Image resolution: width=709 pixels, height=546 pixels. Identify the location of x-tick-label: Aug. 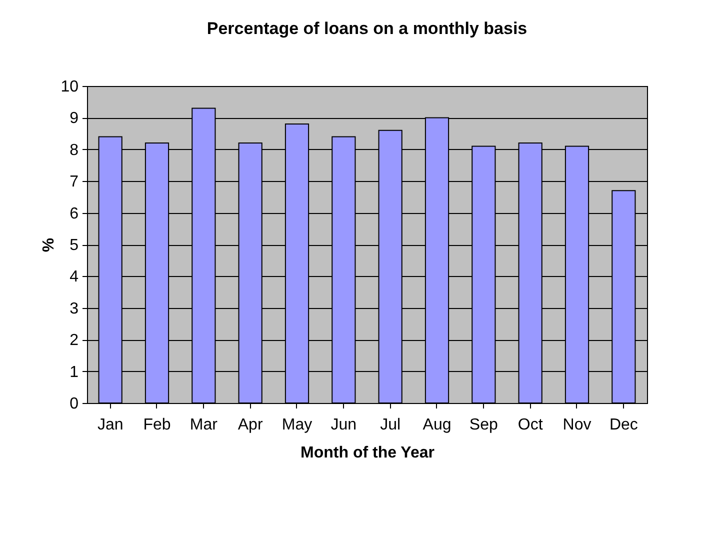
(437, 425).